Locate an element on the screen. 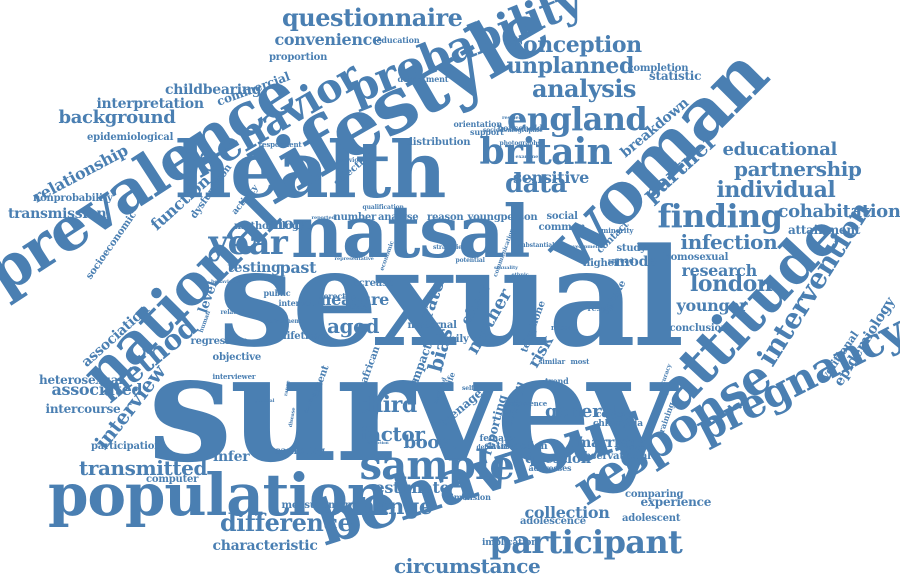 This screenshot has height=584, width=900. word: england is located at coordinates (577, 119).